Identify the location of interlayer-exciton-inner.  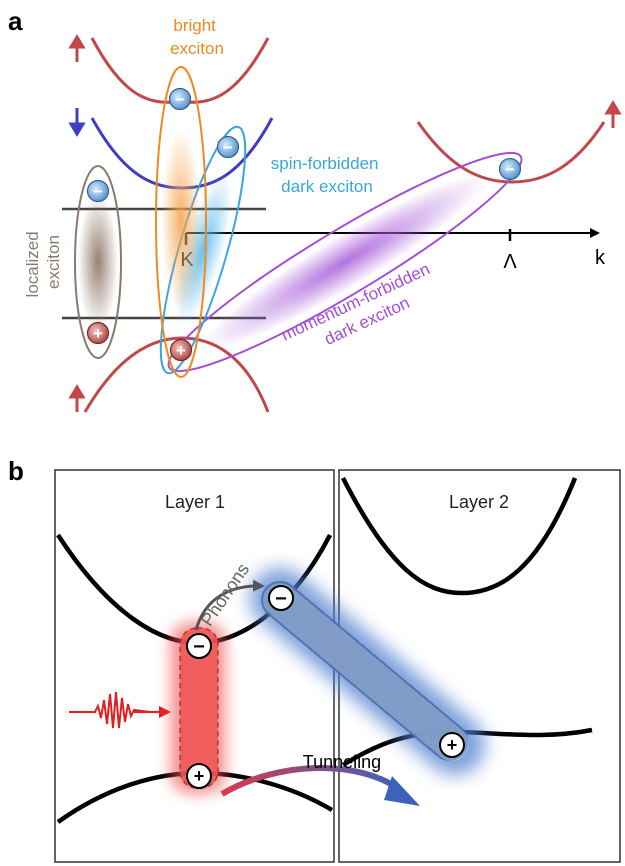
(366, 672).